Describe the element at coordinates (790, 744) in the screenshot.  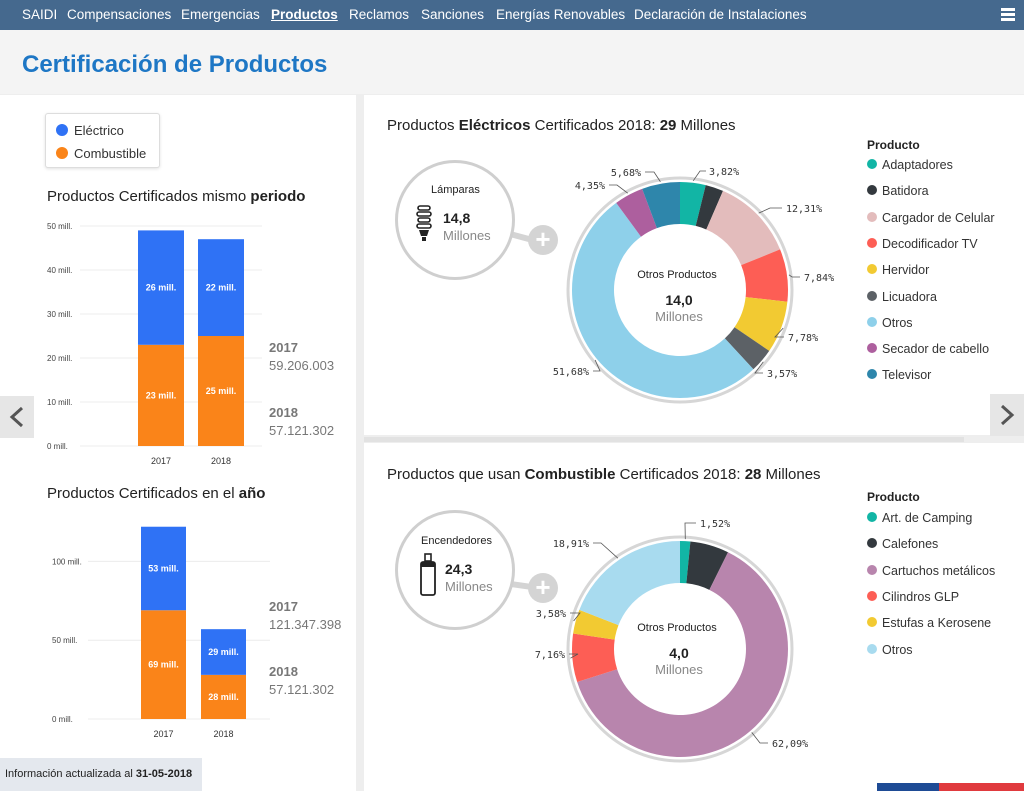
I see `slice-pct-label: 62,09%` at that location.